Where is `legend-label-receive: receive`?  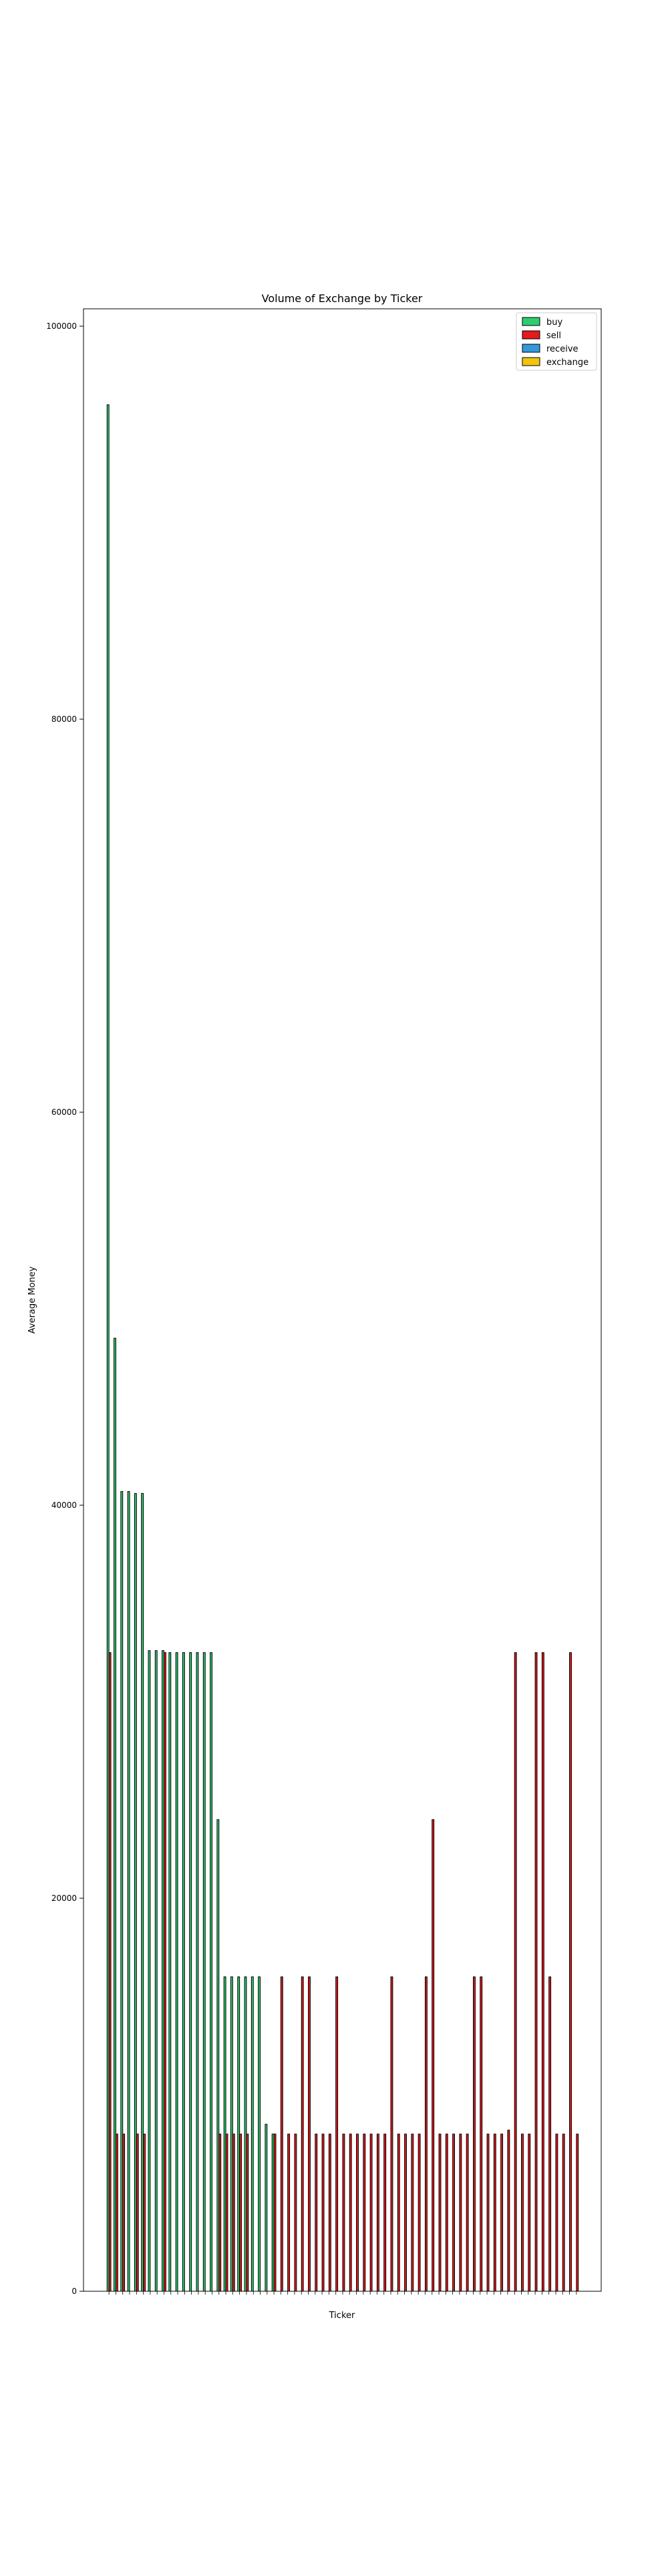
legend-label-receive: receive is located at coordinates (562, 349).